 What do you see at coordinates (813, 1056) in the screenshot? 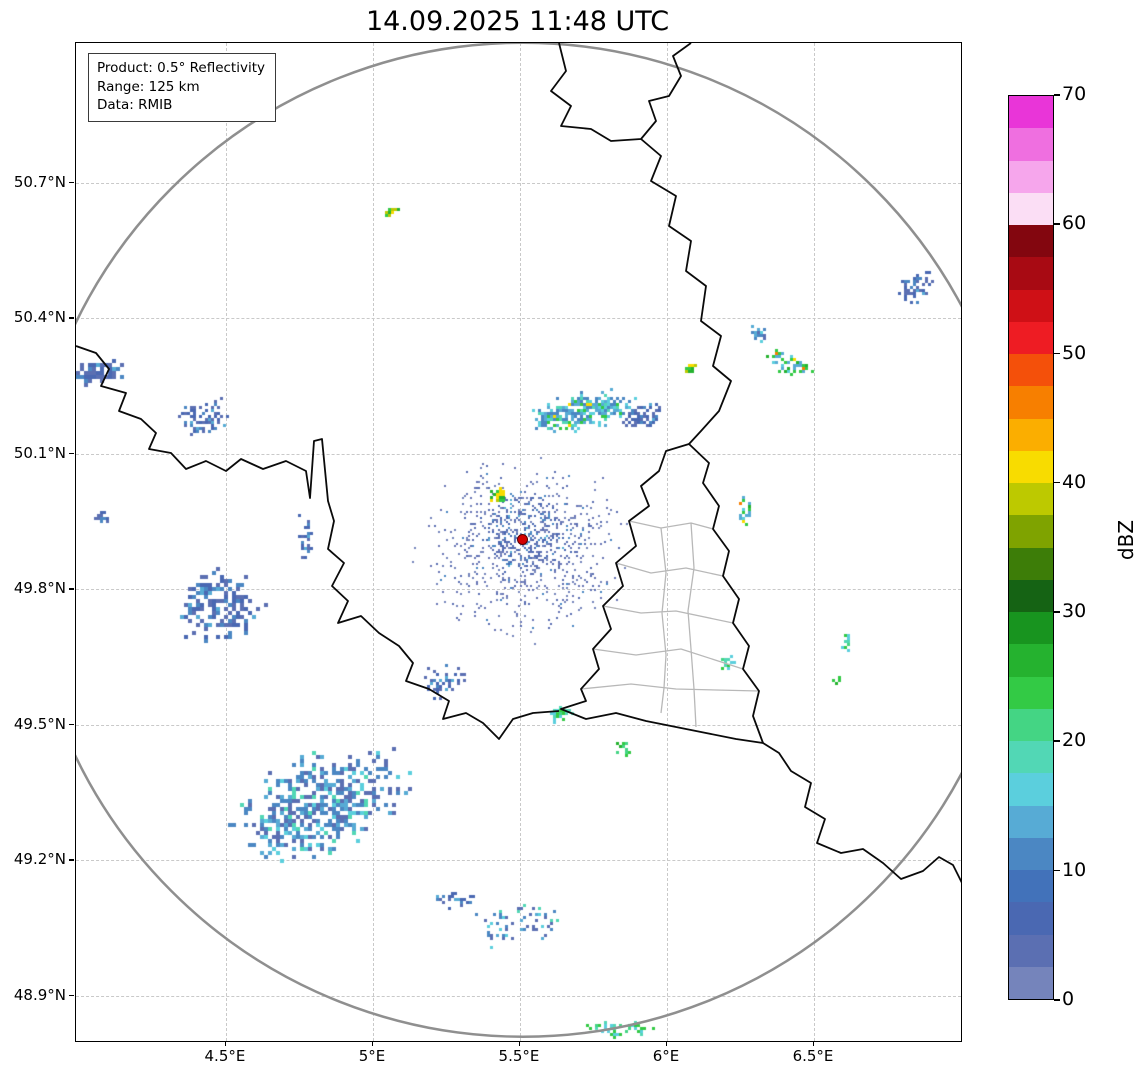
I see `x-tick-label: 6.5°E` at bounding box center [813, 1056].